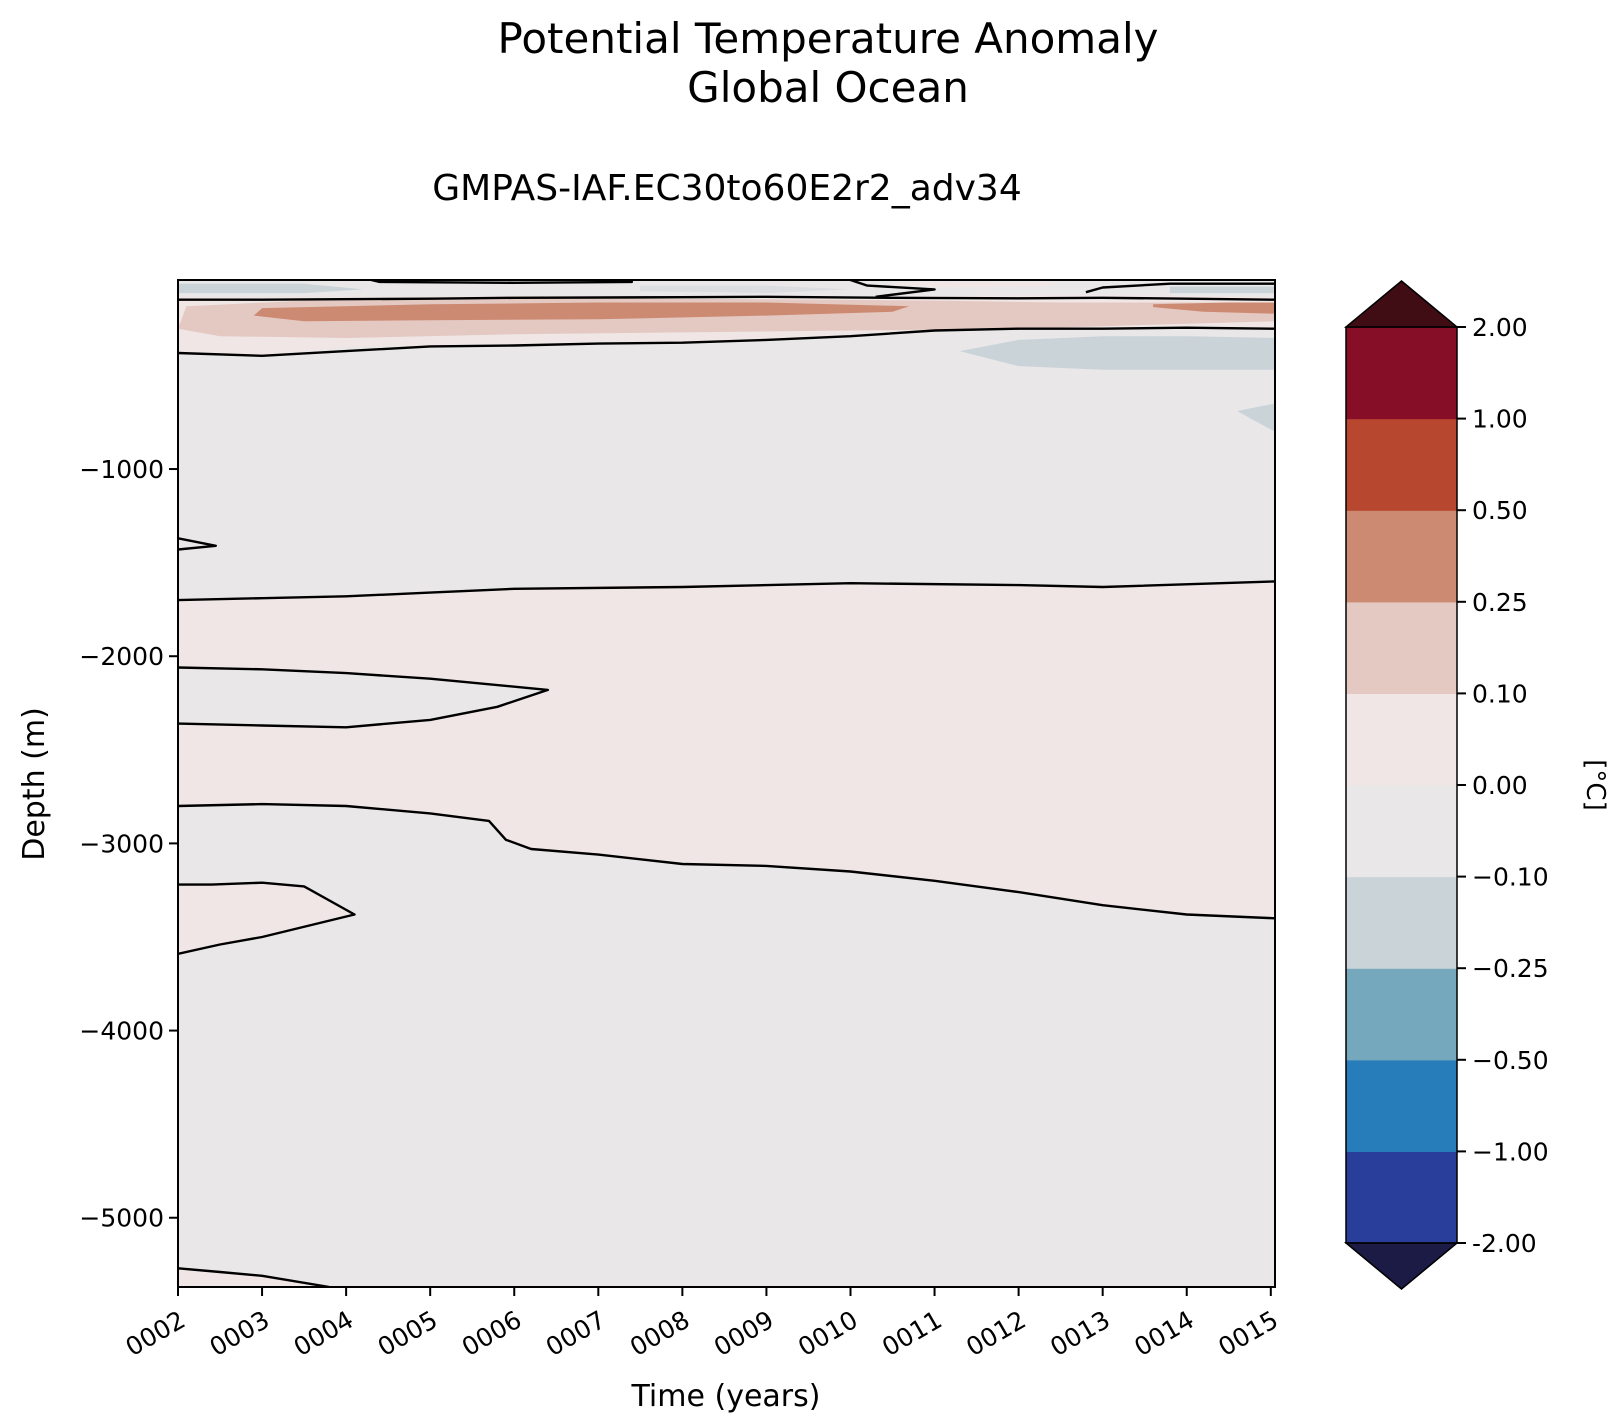  What do you see at coordinates (121, 469) in the screenshot?
I see `y-tick-label: −1000` at bounding box center [121, 469].